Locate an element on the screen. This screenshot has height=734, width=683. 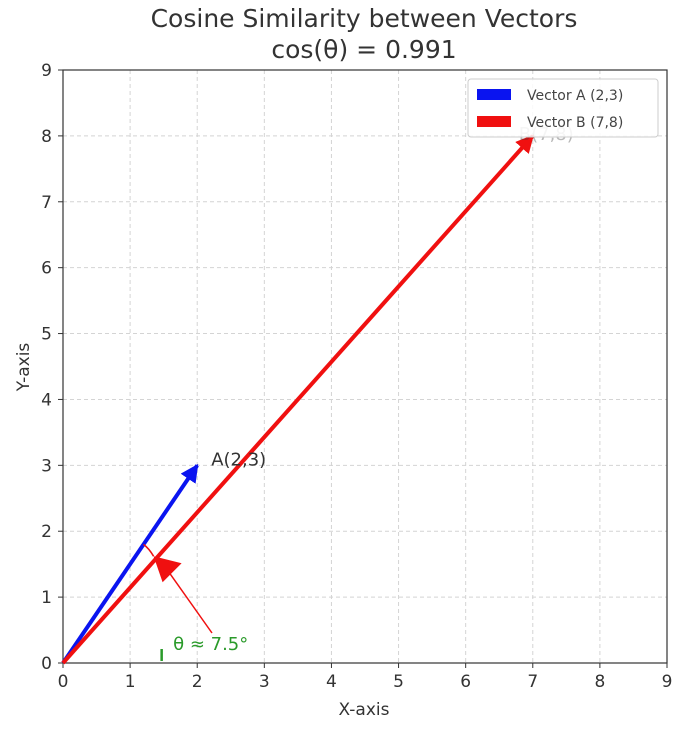
y-tick-label-8: 8 is located at coordinates (46, 137).